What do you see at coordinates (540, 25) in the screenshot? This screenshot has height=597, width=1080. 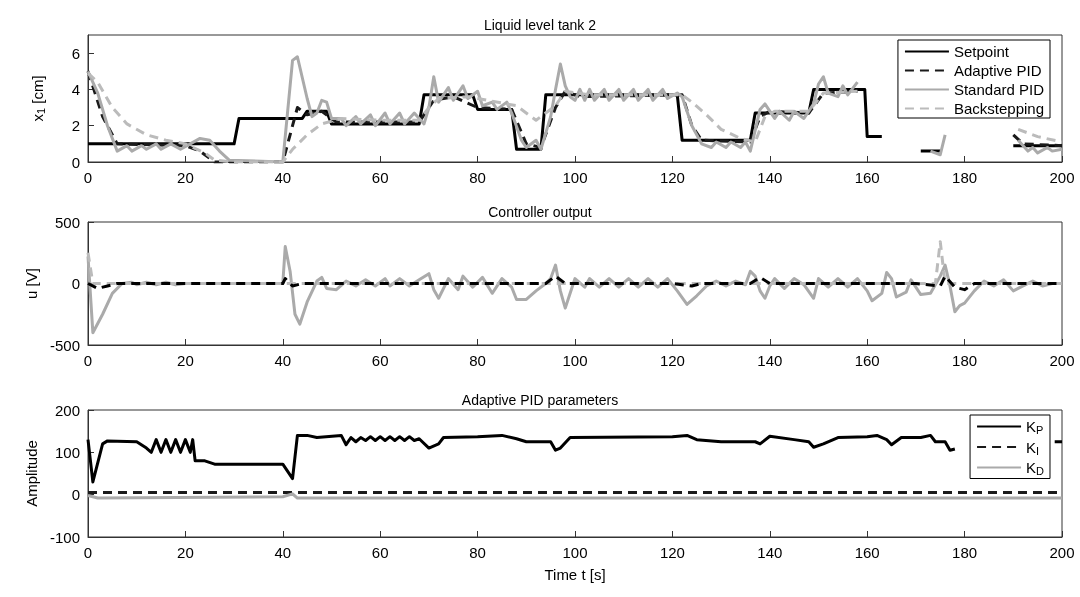 I see `chart-title: Liquid level tank 2` at bounding box center [540, 25].